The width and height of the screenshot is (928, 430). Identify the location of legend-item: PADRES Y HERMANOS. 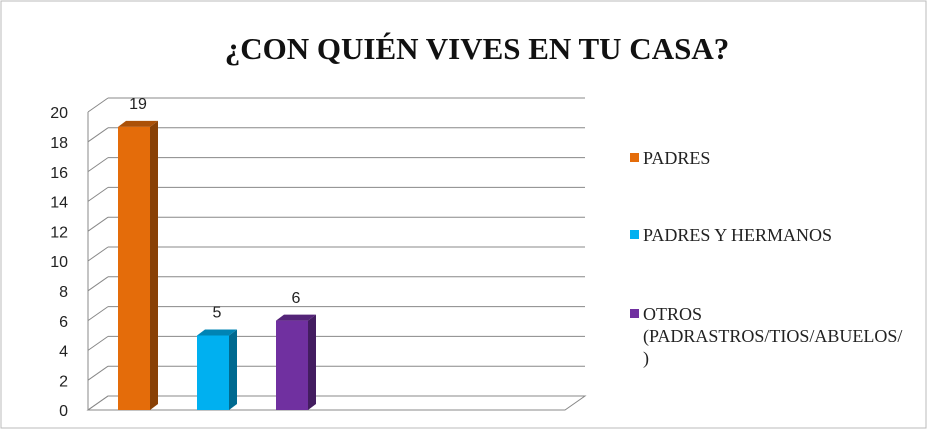
(775, 235).